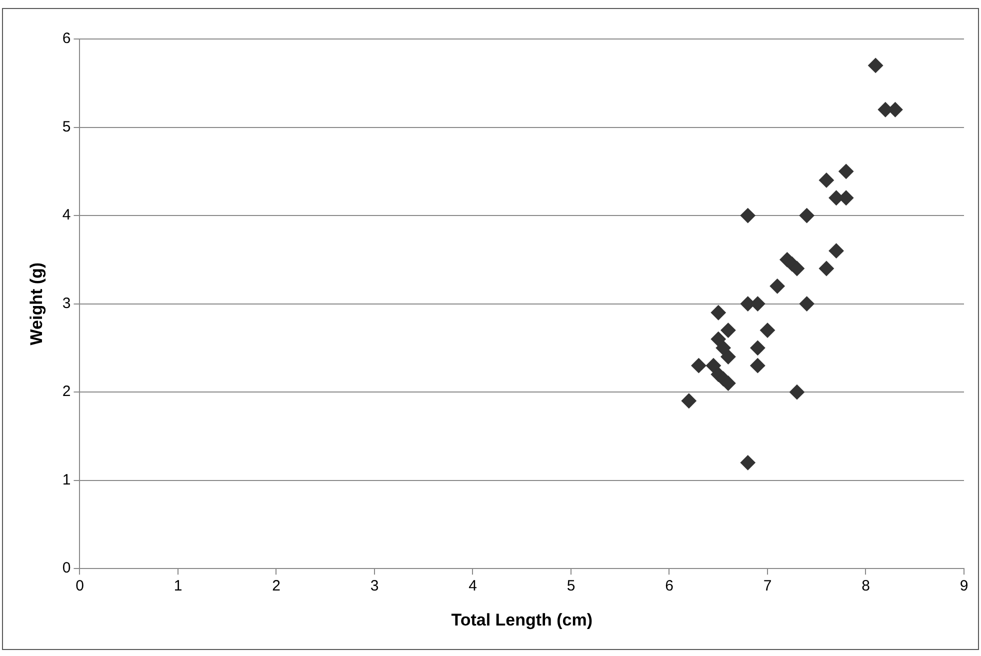  I want to click on x-tick-label: 7, so click(767, 586).